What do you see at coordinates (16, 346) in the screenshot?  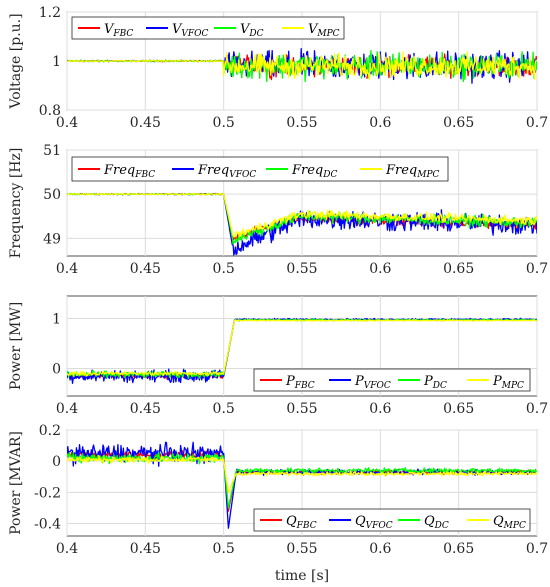 I see `y-axis-label: Power [MW]` at bounding box center [16, 346].